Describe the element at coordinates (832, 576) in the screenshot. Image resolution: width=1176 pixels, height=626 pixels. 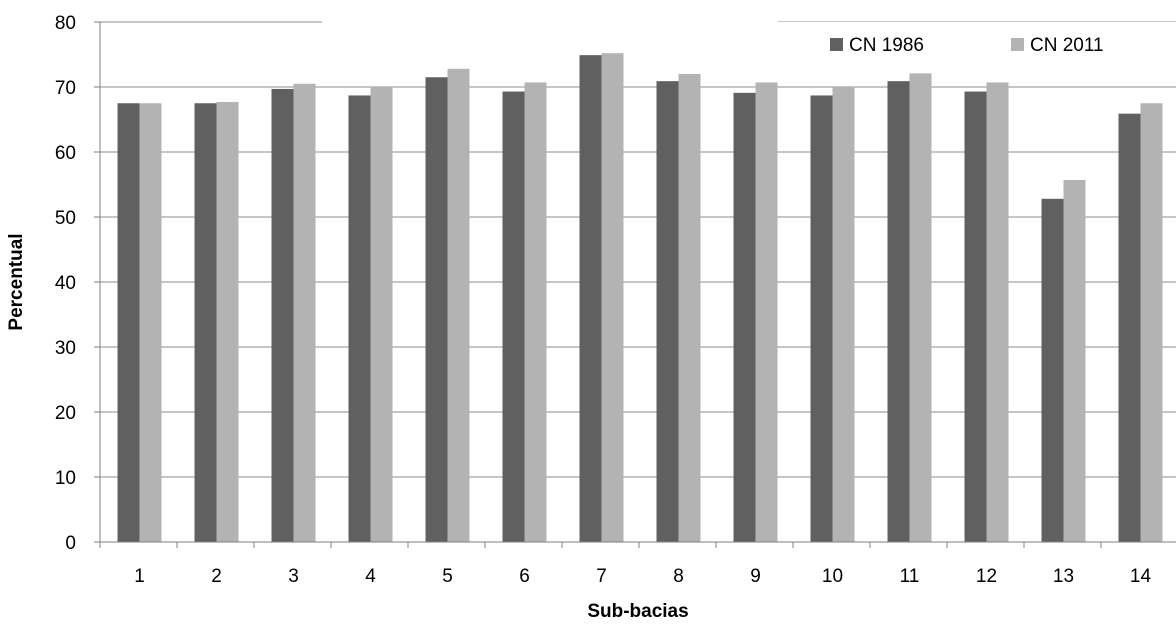
I see `x-tick-label: 10` at that location.